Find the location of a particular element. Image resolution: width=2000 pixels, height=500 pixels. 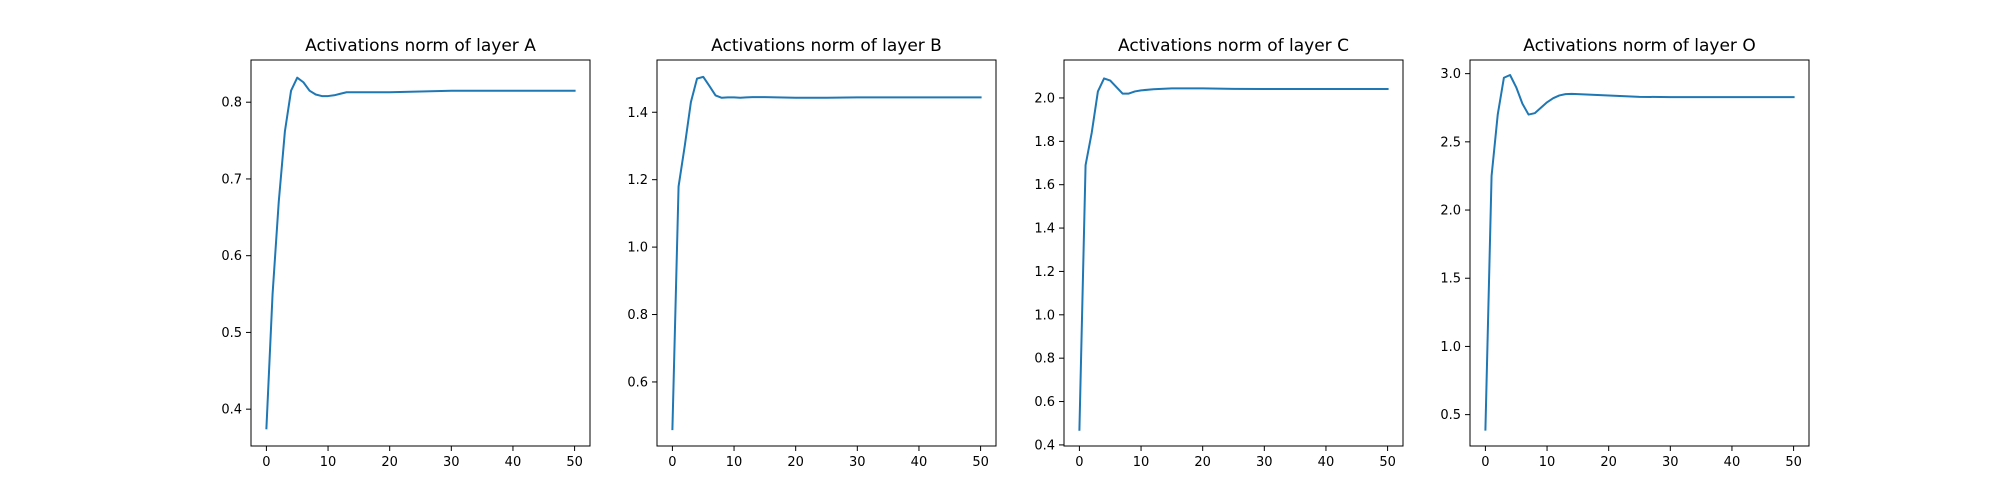

chart-title: Activations norm of layer A is located at coordinates (420, 46).